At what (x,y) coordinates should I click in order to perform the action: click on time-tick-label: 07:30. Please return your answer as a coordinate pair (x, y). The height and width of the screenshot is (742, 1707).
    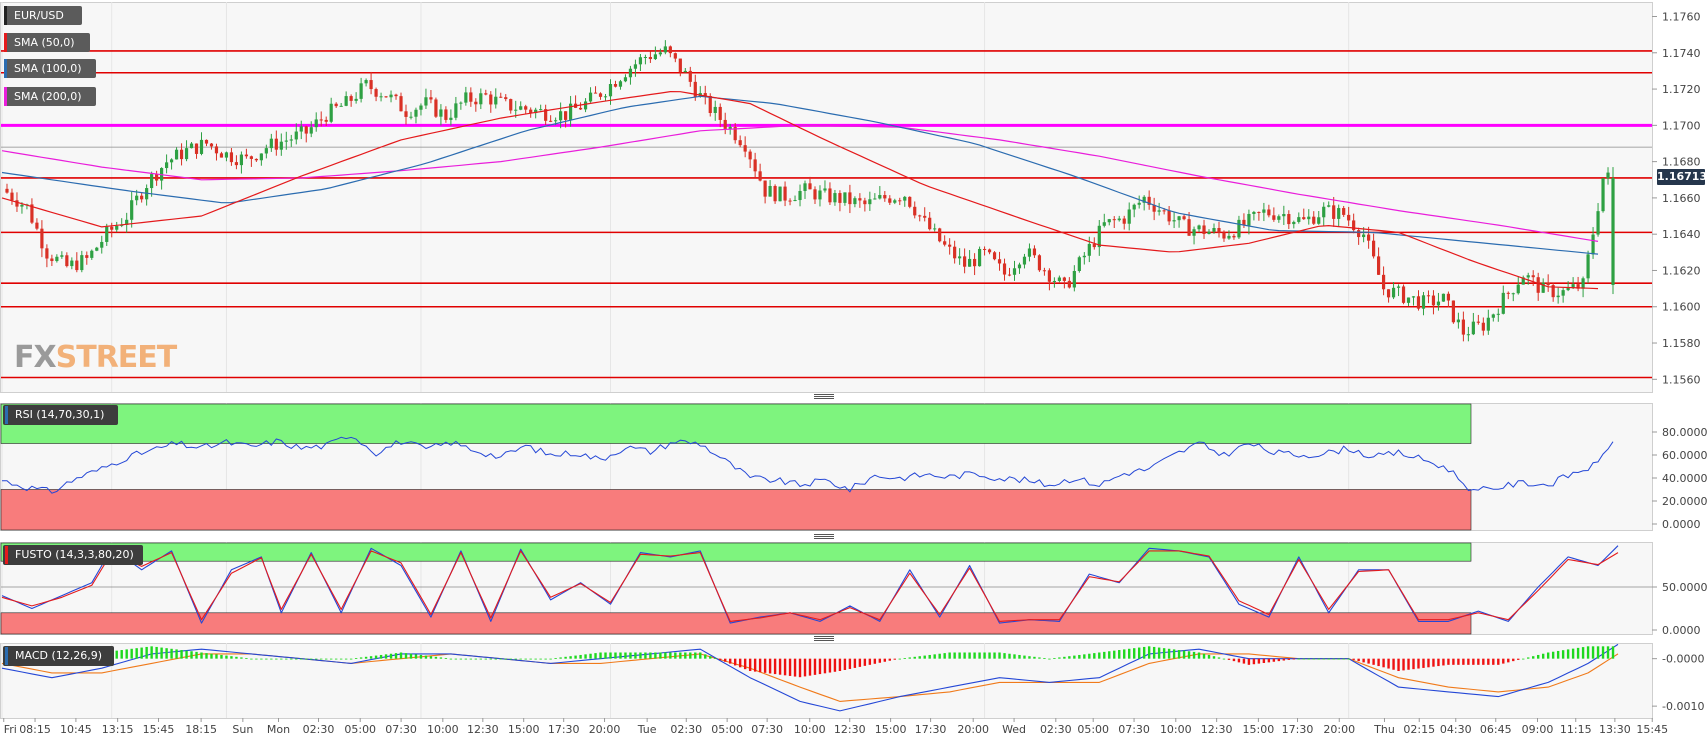
    Looking at the image, I should click on (401, 729).